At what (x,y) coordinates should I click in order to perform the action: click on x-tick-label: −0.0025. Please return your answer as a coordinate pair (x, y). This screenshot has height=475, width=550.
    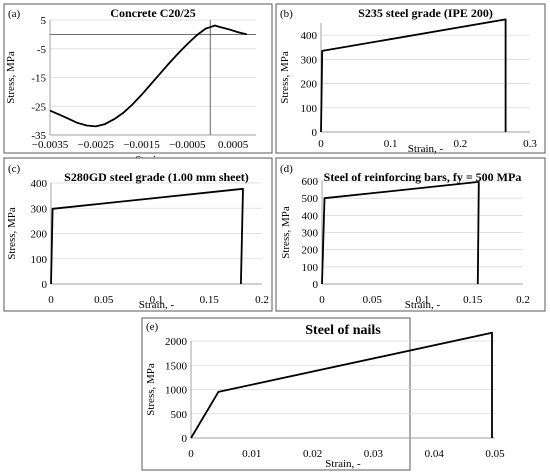
    Looking at the image, I should click on (96, 145).